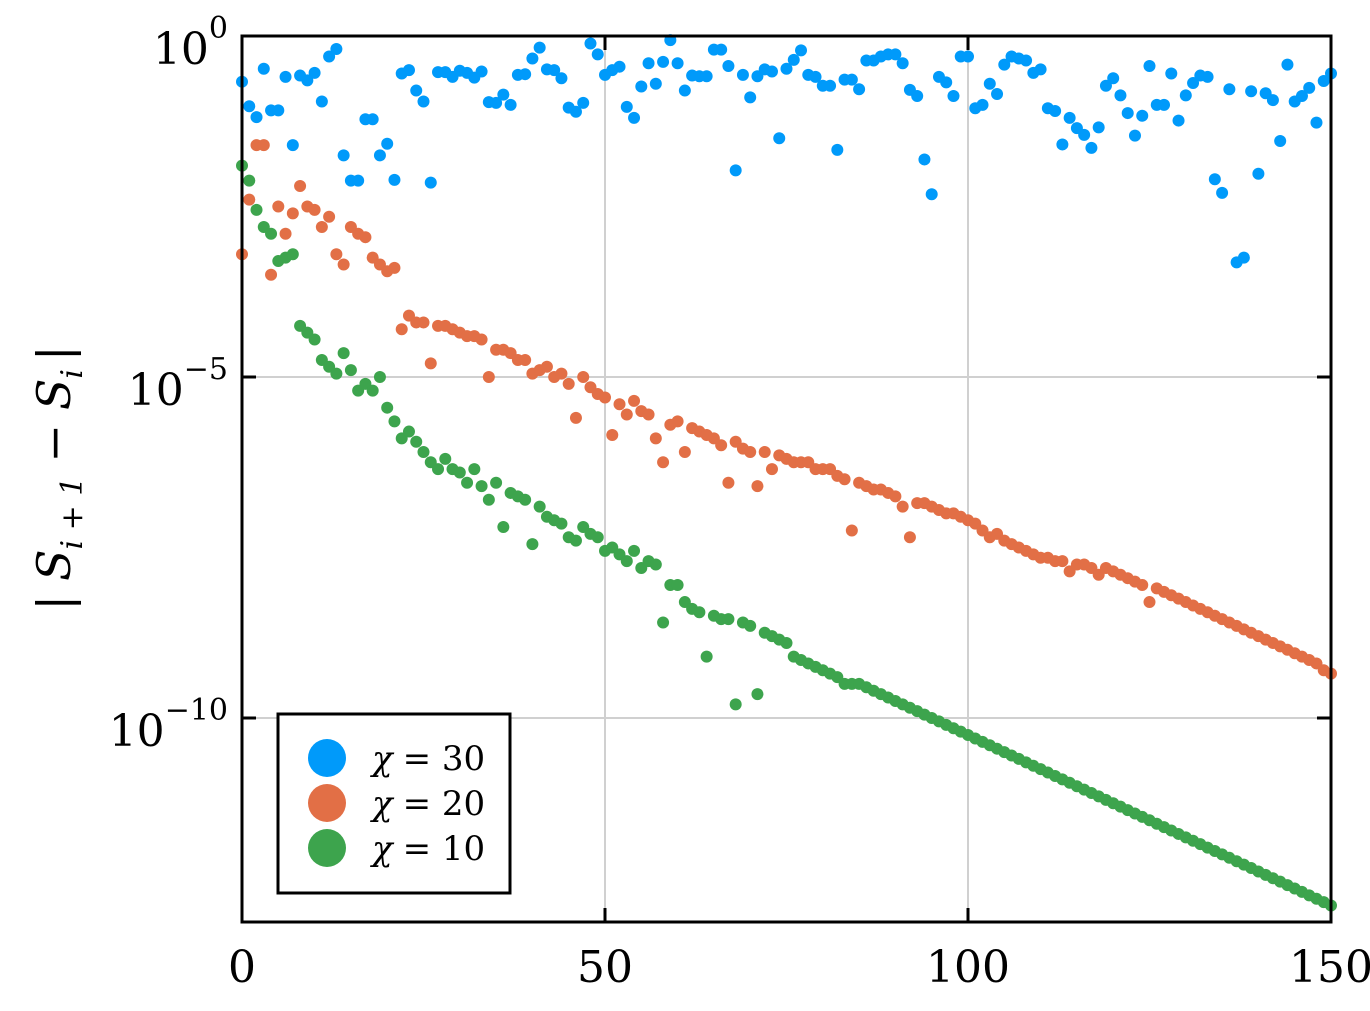 The width and height of the screenshot is (1370, 1011). I want to click on x-tick-label: 50, so click(605, 967).